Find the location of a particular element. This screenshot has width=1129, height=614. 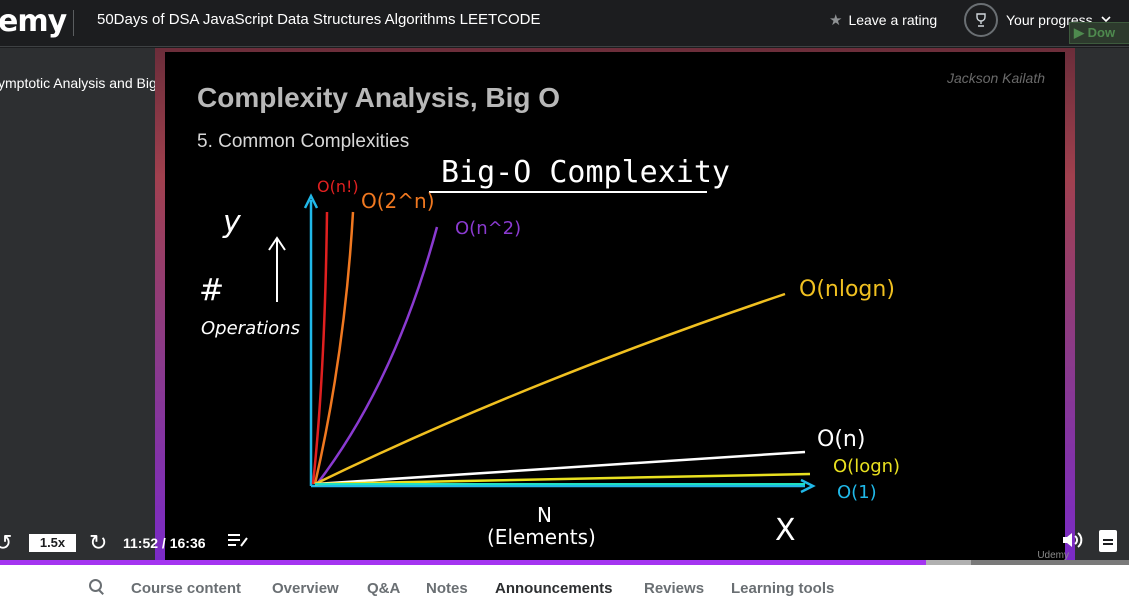

search-icon is located at coordinates (96, 586).